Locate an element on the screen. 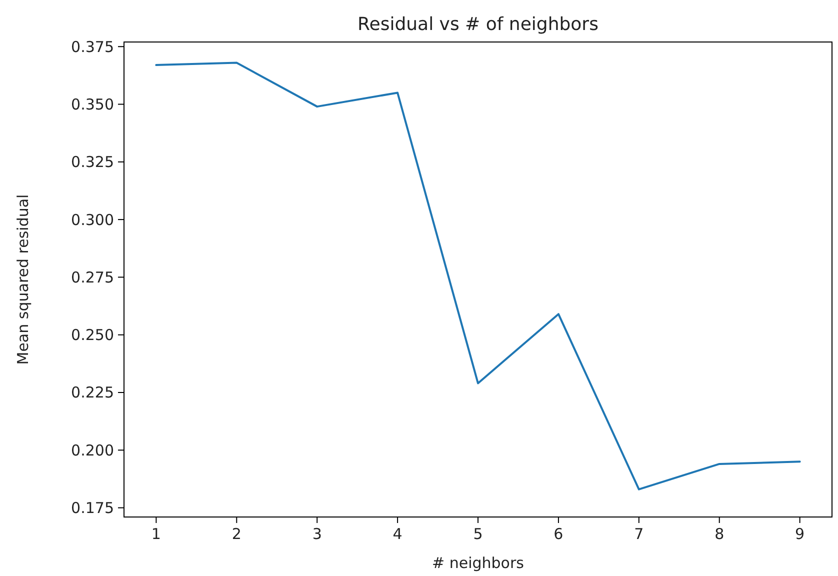 The image size is (838, 576). x-axis-title: # neighbors is located at coordinates (478, 563).